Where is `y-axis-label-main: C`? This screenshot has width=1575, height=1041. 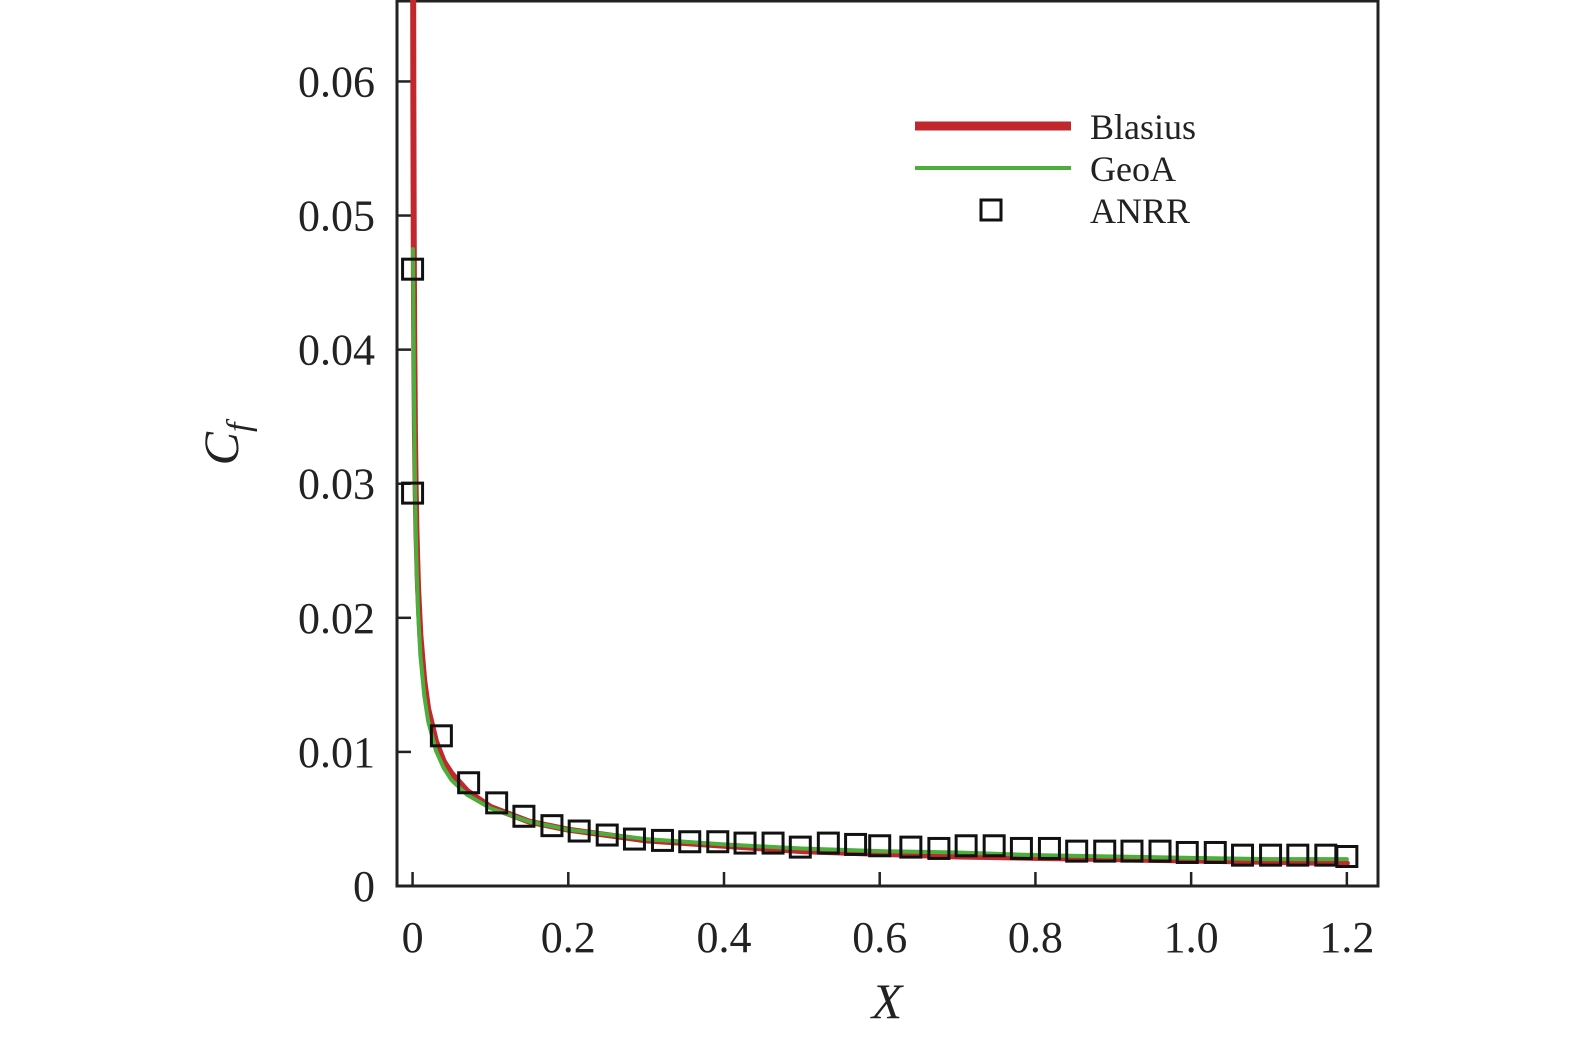 y-axis-label-main: C is located at coordinates (221, 448).